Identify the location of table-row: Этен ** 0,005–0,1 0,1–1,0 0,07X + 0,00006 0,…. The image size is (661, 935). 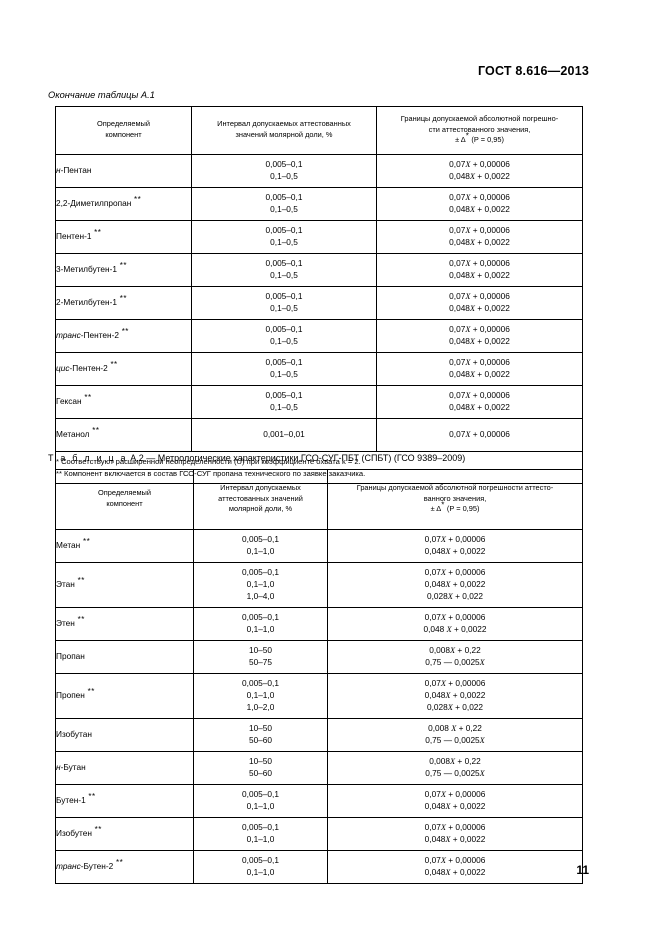
(319, 624).